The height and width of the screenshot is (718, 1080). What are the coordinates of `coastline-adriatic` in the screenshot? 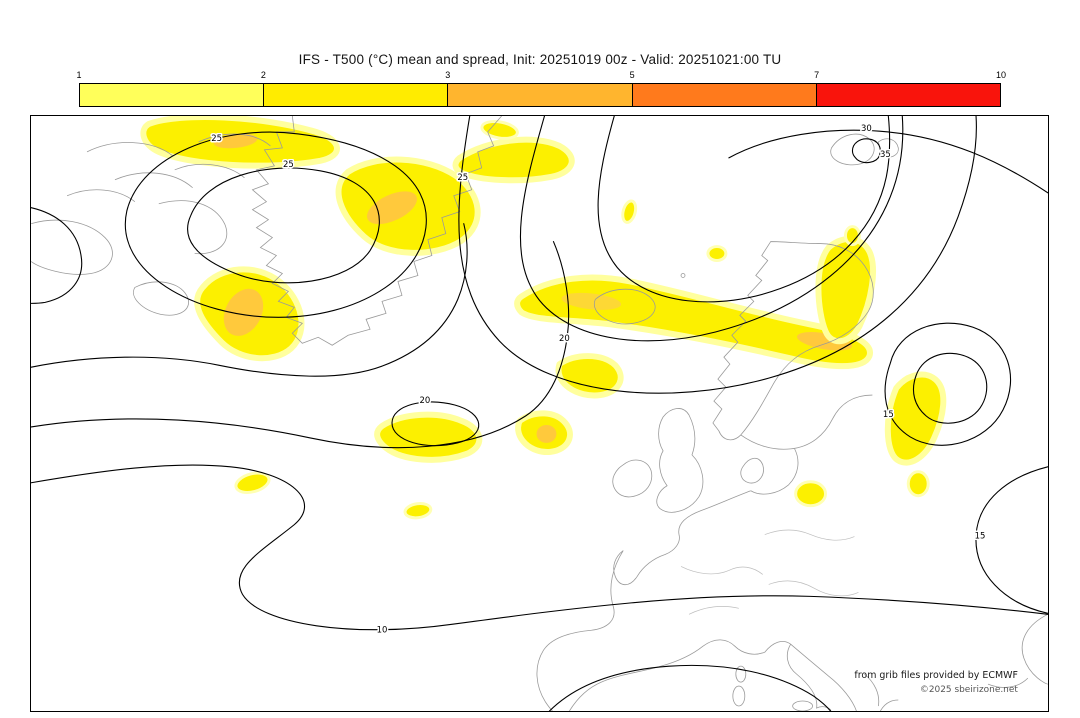 It's located at (823, 677).